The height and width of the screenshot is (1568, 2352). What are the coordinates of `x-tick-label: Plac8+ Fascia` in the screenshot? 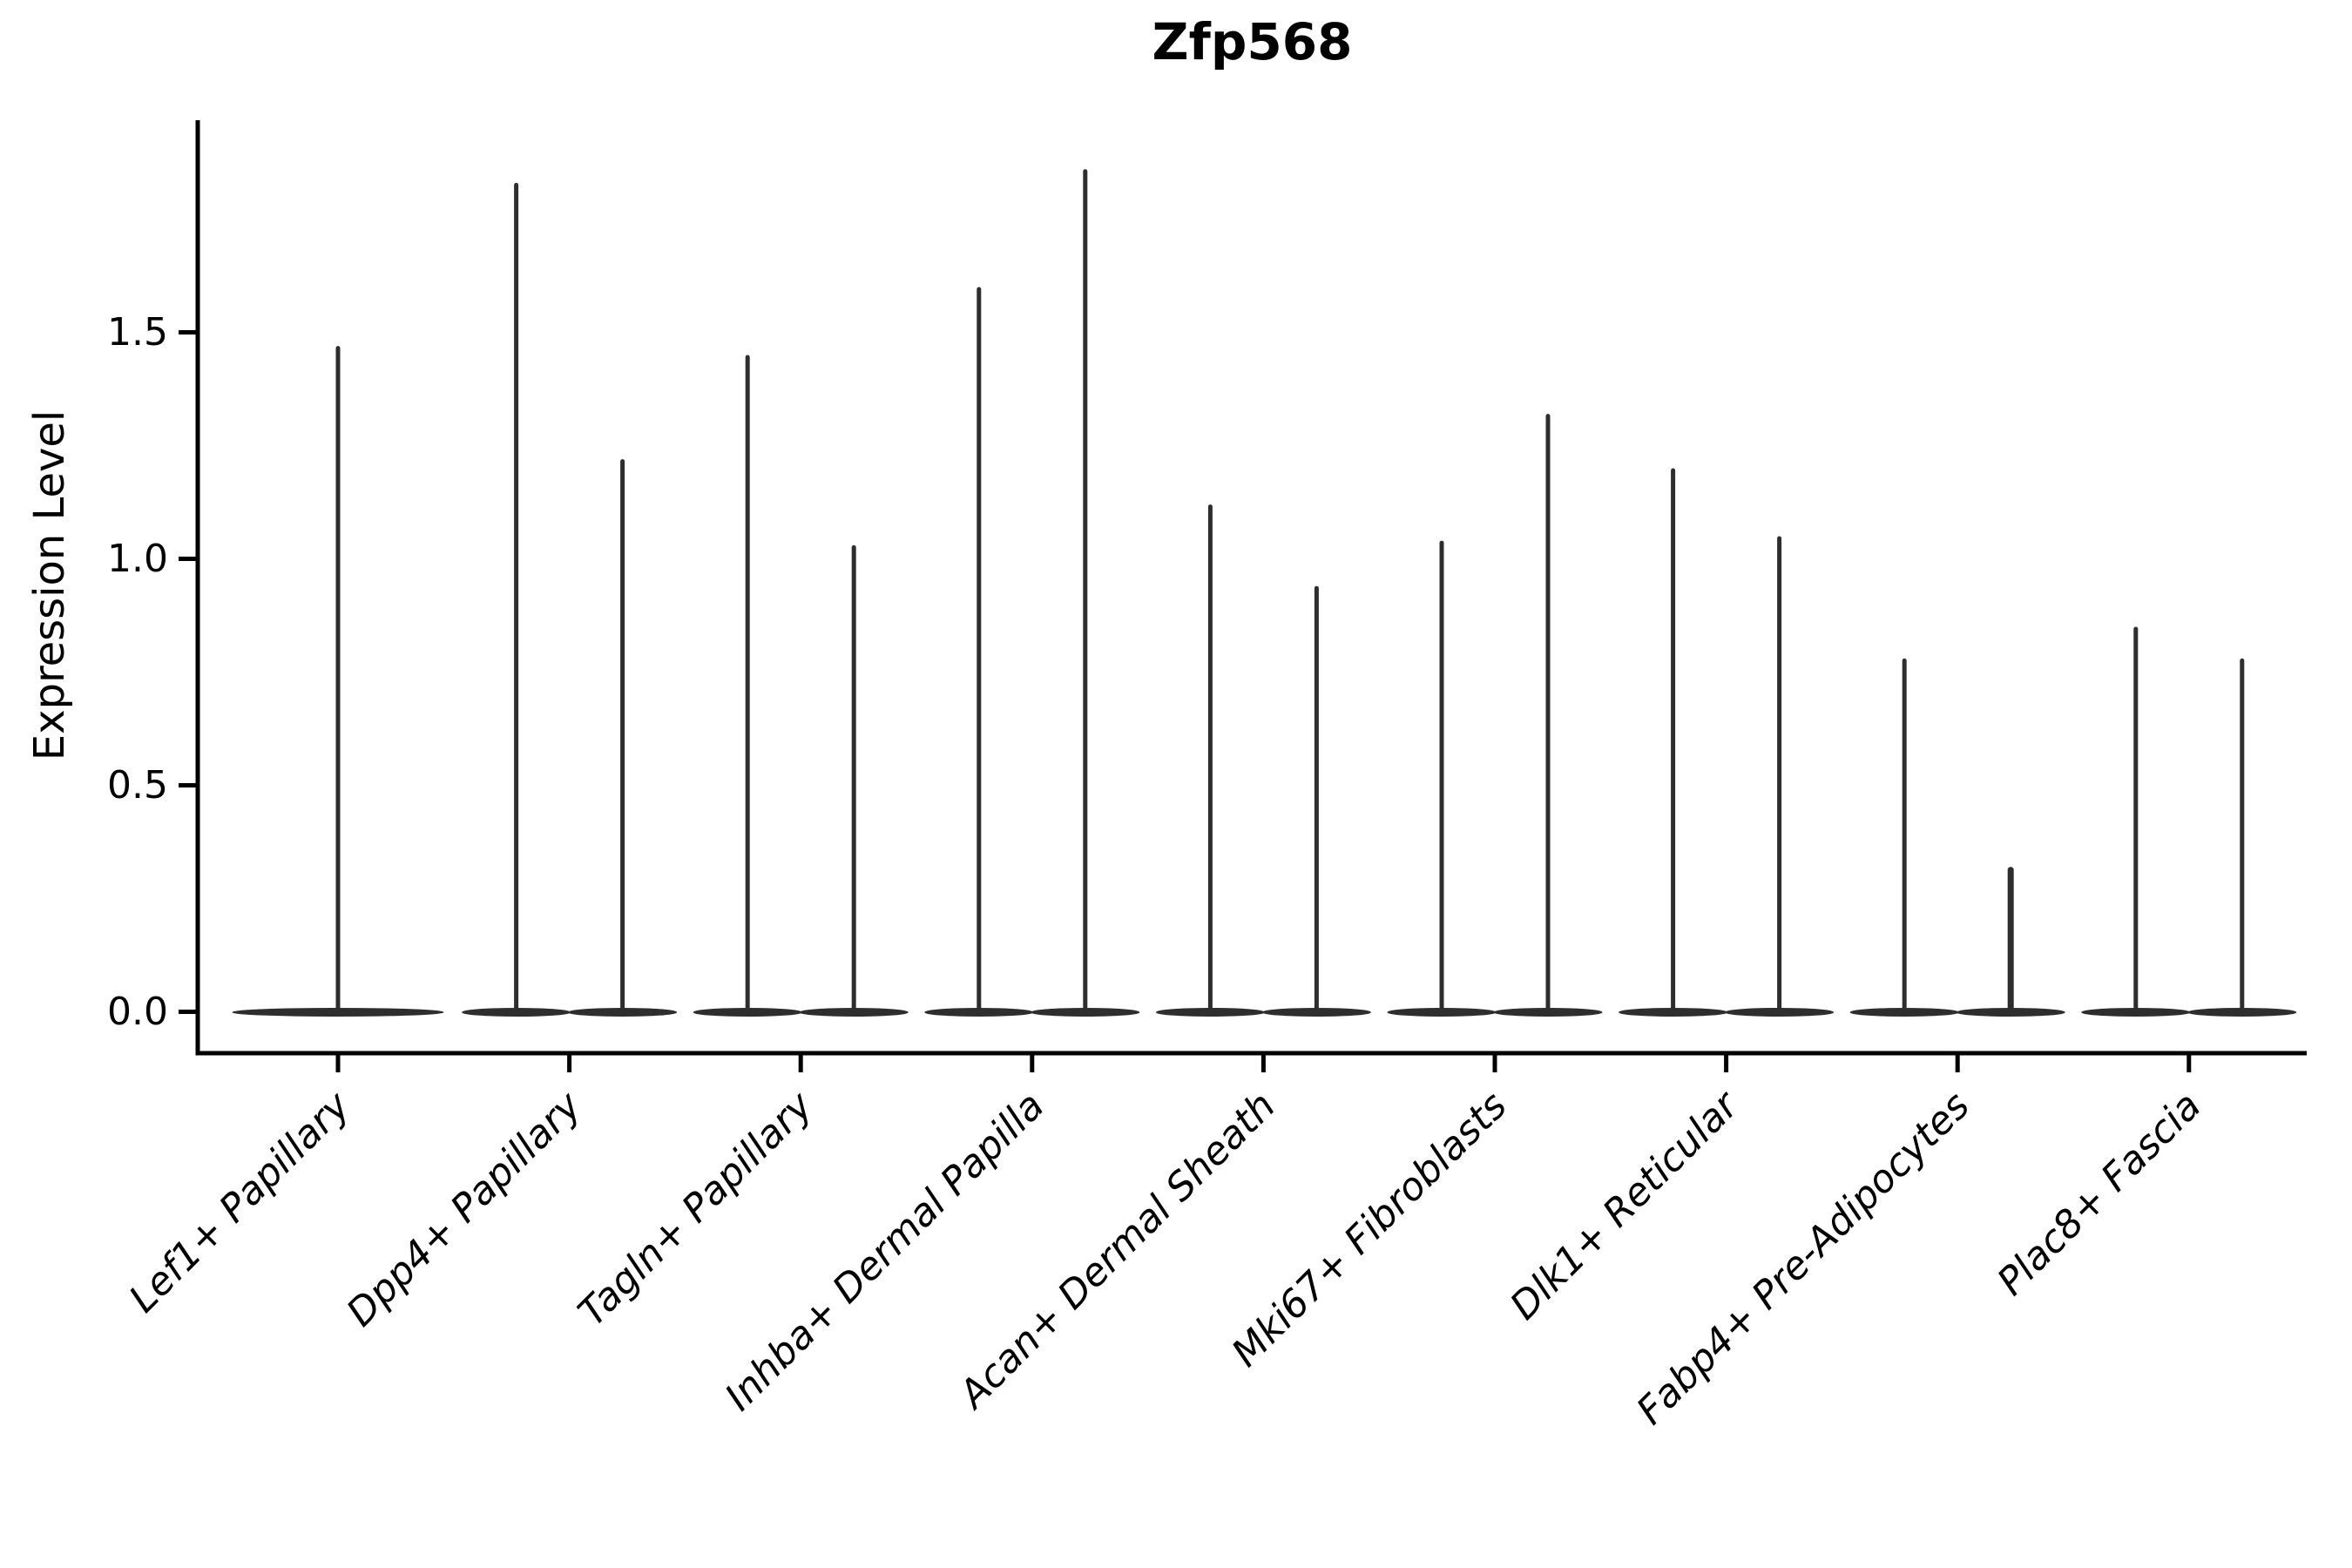 It's located at (2099, 1194).